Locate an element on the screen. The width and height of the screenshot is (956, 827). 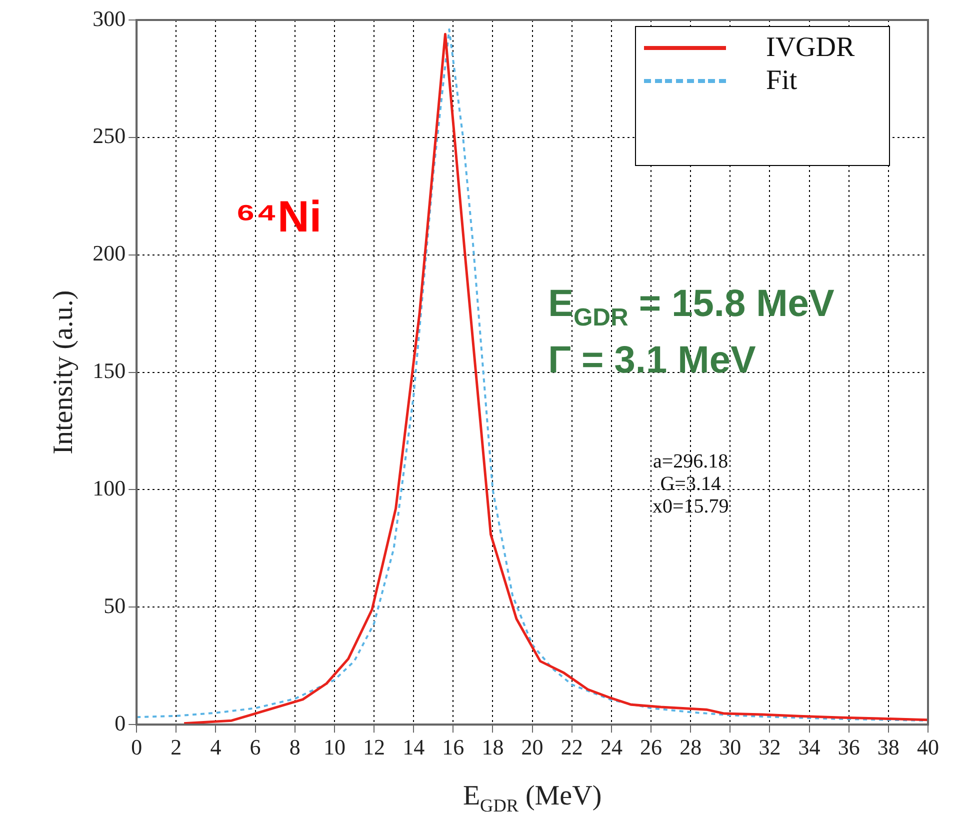
x-tick-label: 4 is located at coordinates (216, 747).